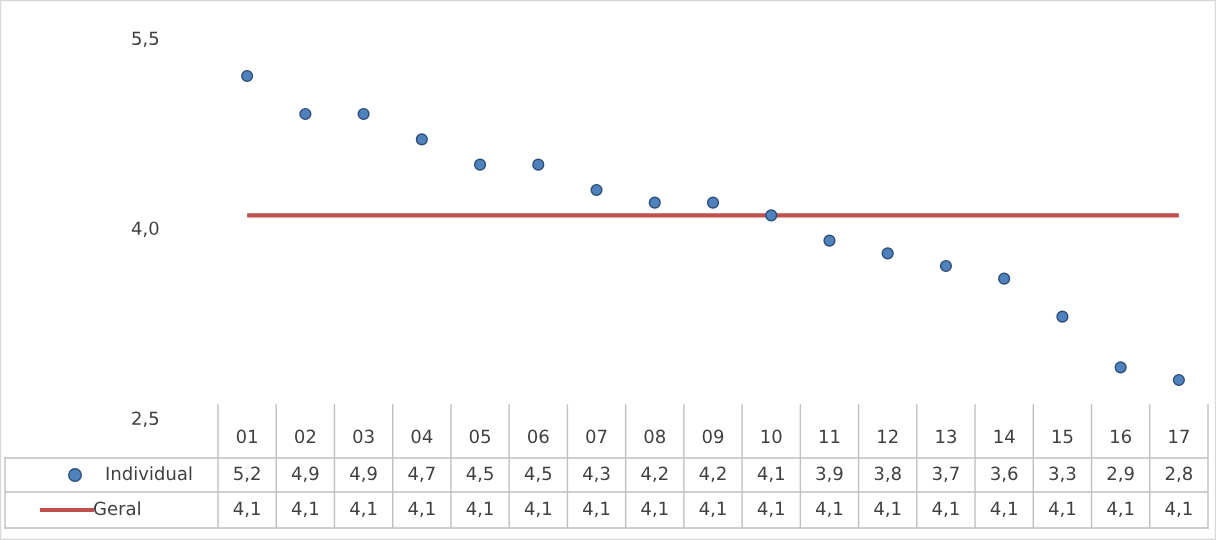 This screenshot has width=1216, height=540. What do you see at coordinates (246, 436) in the screenshot?
I see `x-tick-label: 01` at bounding box center [246, 436].